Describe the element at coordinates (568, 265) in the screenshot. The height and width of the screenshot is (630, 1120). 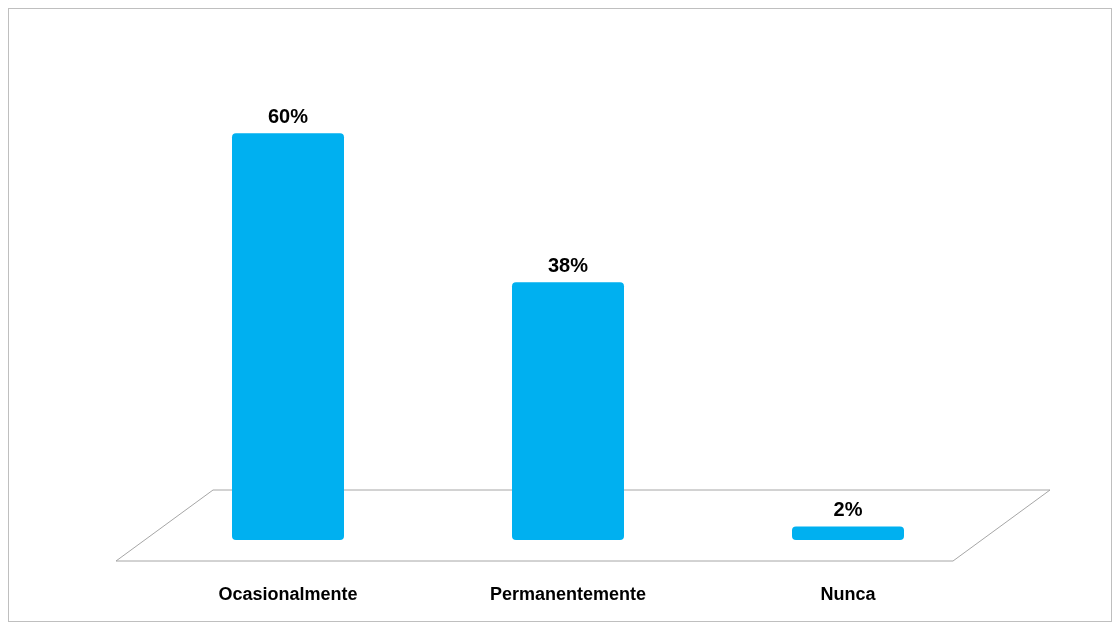
I see `data-label: 38%` at that location.